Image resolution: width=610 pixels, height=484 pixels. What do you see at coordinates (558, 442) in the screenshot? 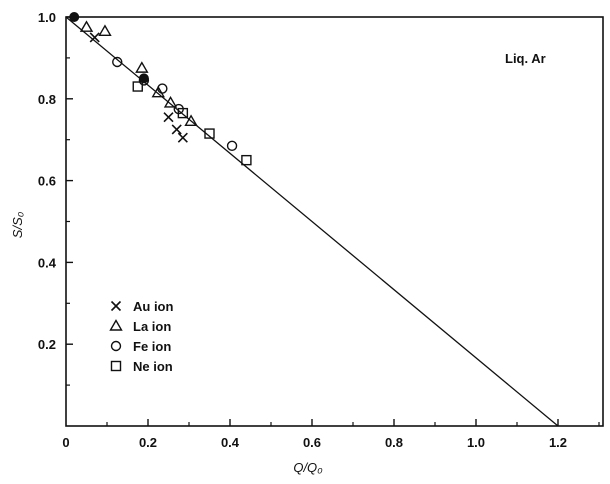
I see `x-tick-label: 1.2` at bounding box center [558, 442].